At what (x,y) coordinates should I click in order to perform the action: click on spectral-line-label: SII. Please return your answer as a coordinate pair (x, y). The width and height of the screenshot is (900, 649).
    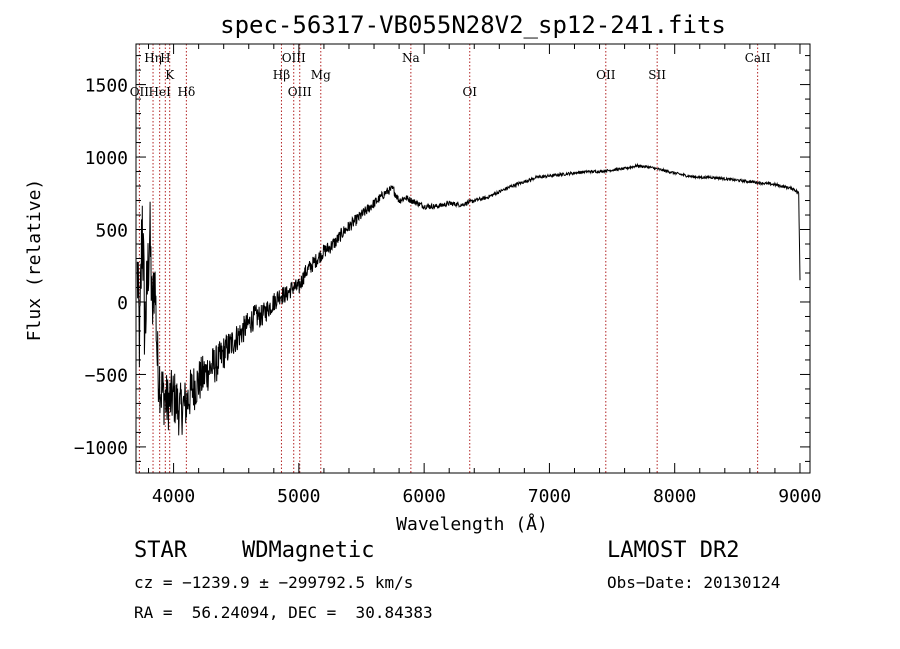
    Looking at the image, I should click on (657, 75).